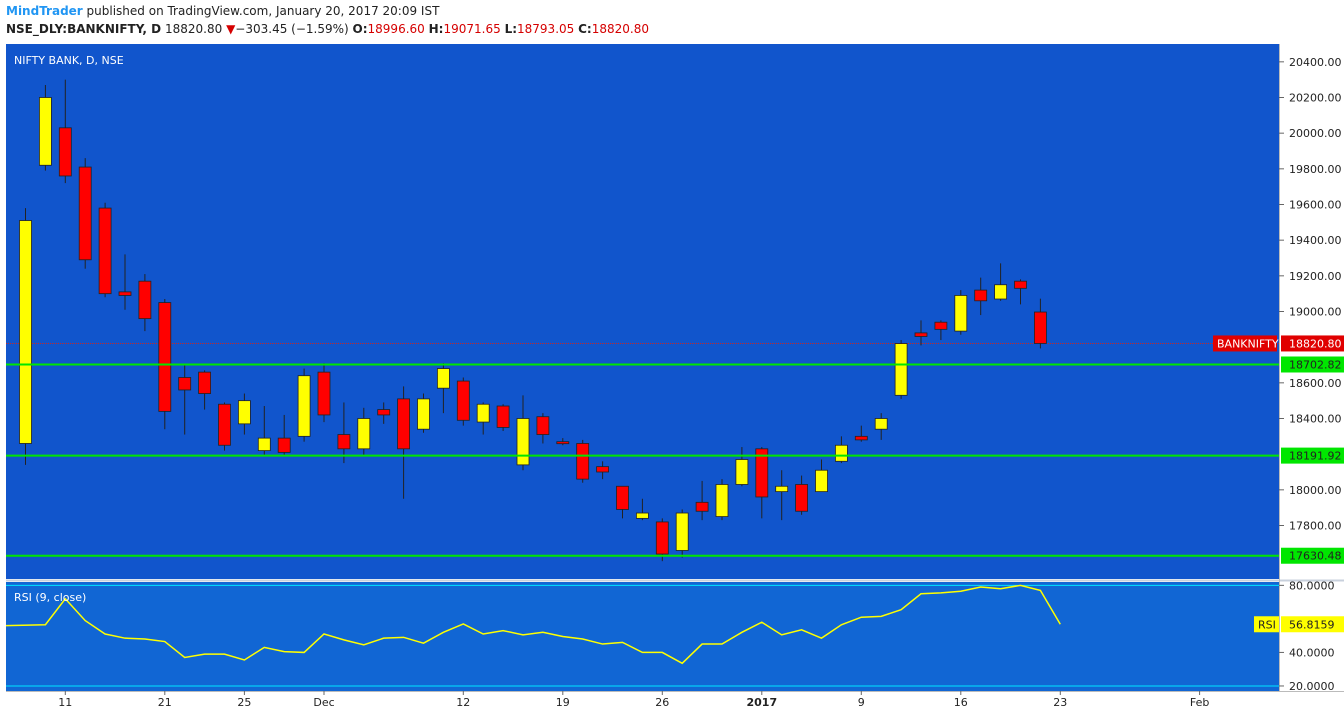 This screenshot has width=1344, height=717. I want to click on support-level-label: 18191.92, so click(1315, 456).